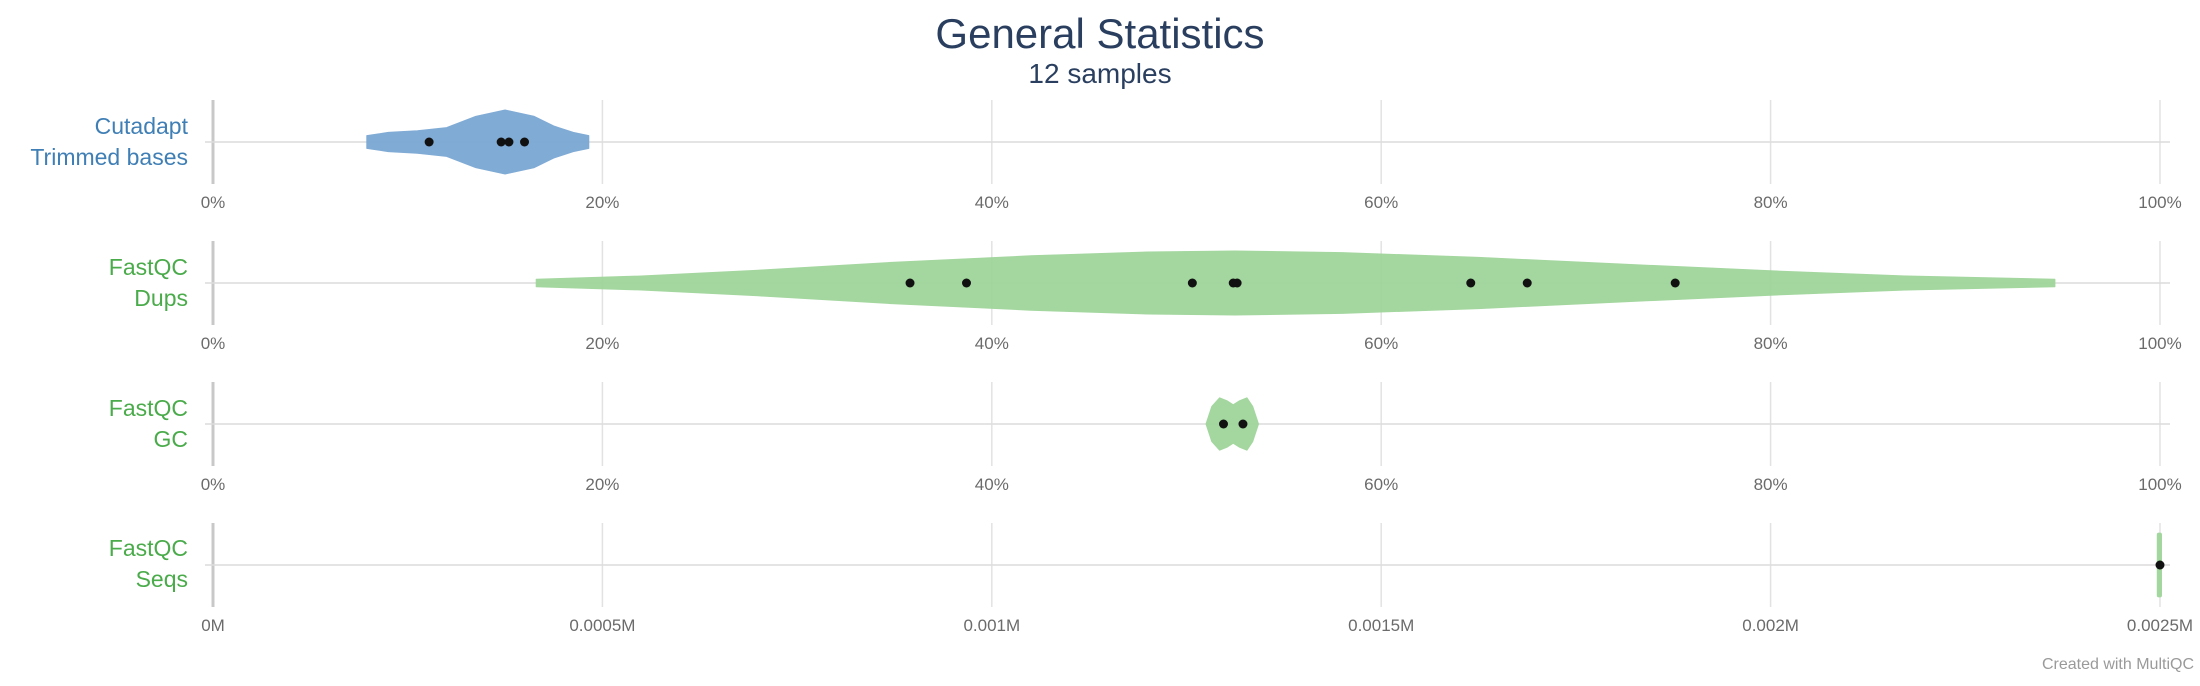 The height and width of the screenshot is (686, 2200). I want to click on tick-label-fastqc_dups-5: 100%, so click(2159, 343).